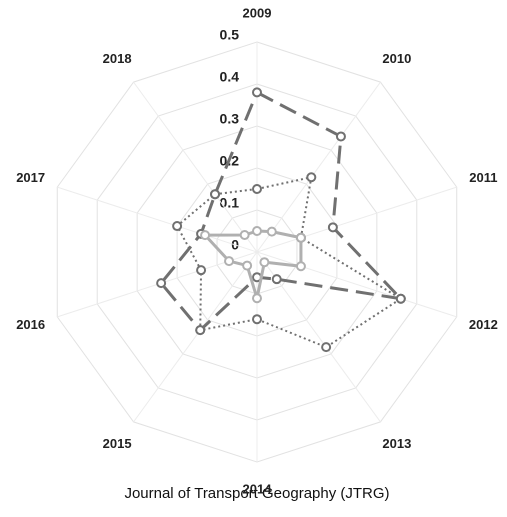 The image size is (507, 517). Describe the element at coordinates (117, 58) in the screenshot. I see `category-label: 2018` at that location.